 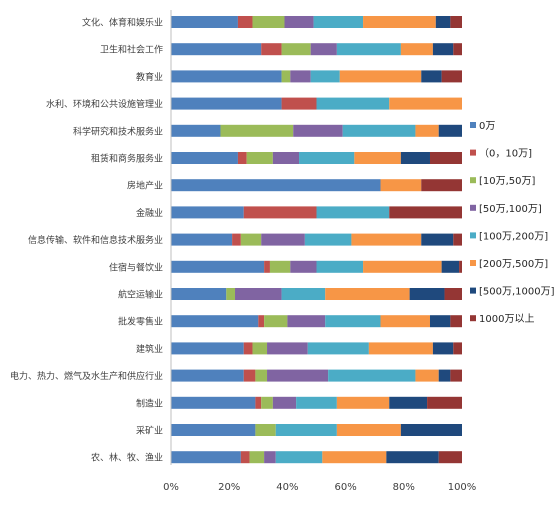 I want to click on category-label: 电力、热力、燃气及水生产和供应行业, so click(x=86, y=376).